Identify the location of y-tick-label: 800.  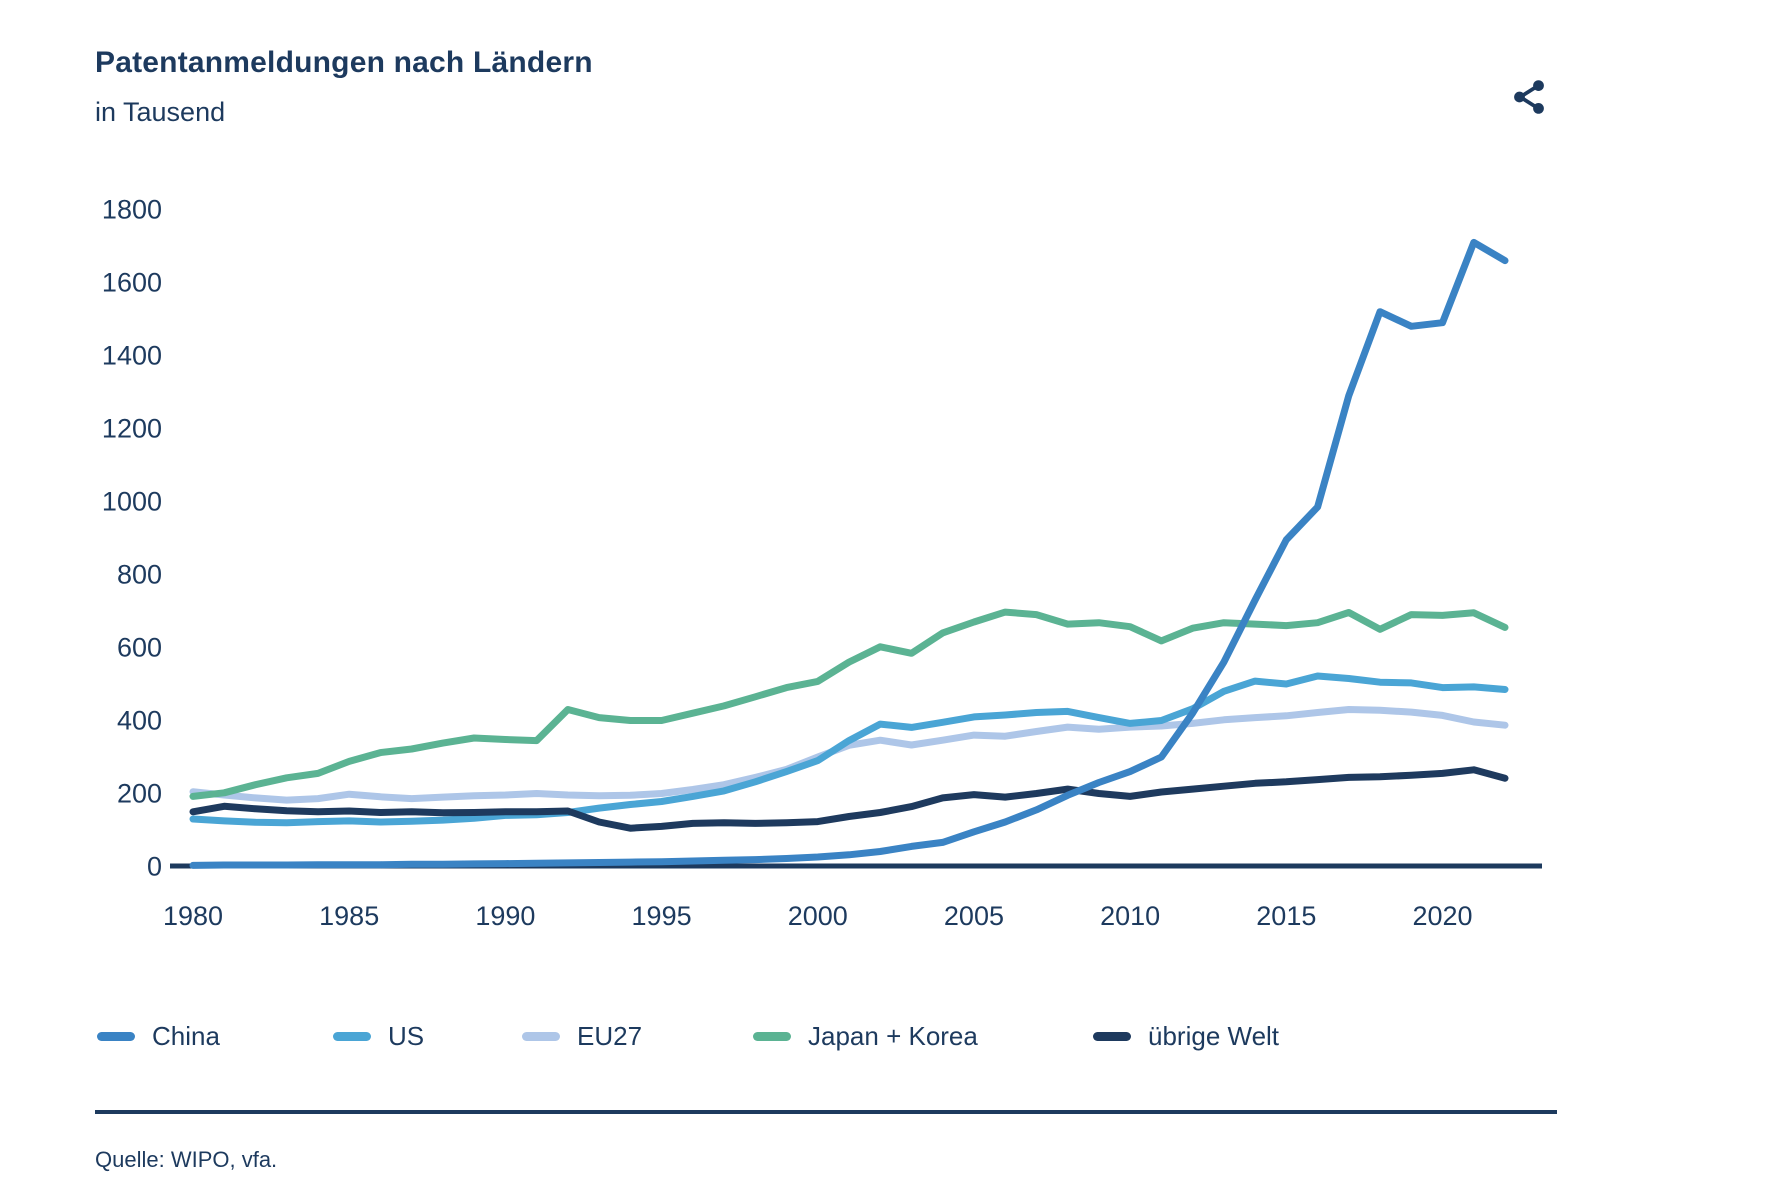
(139, 575).